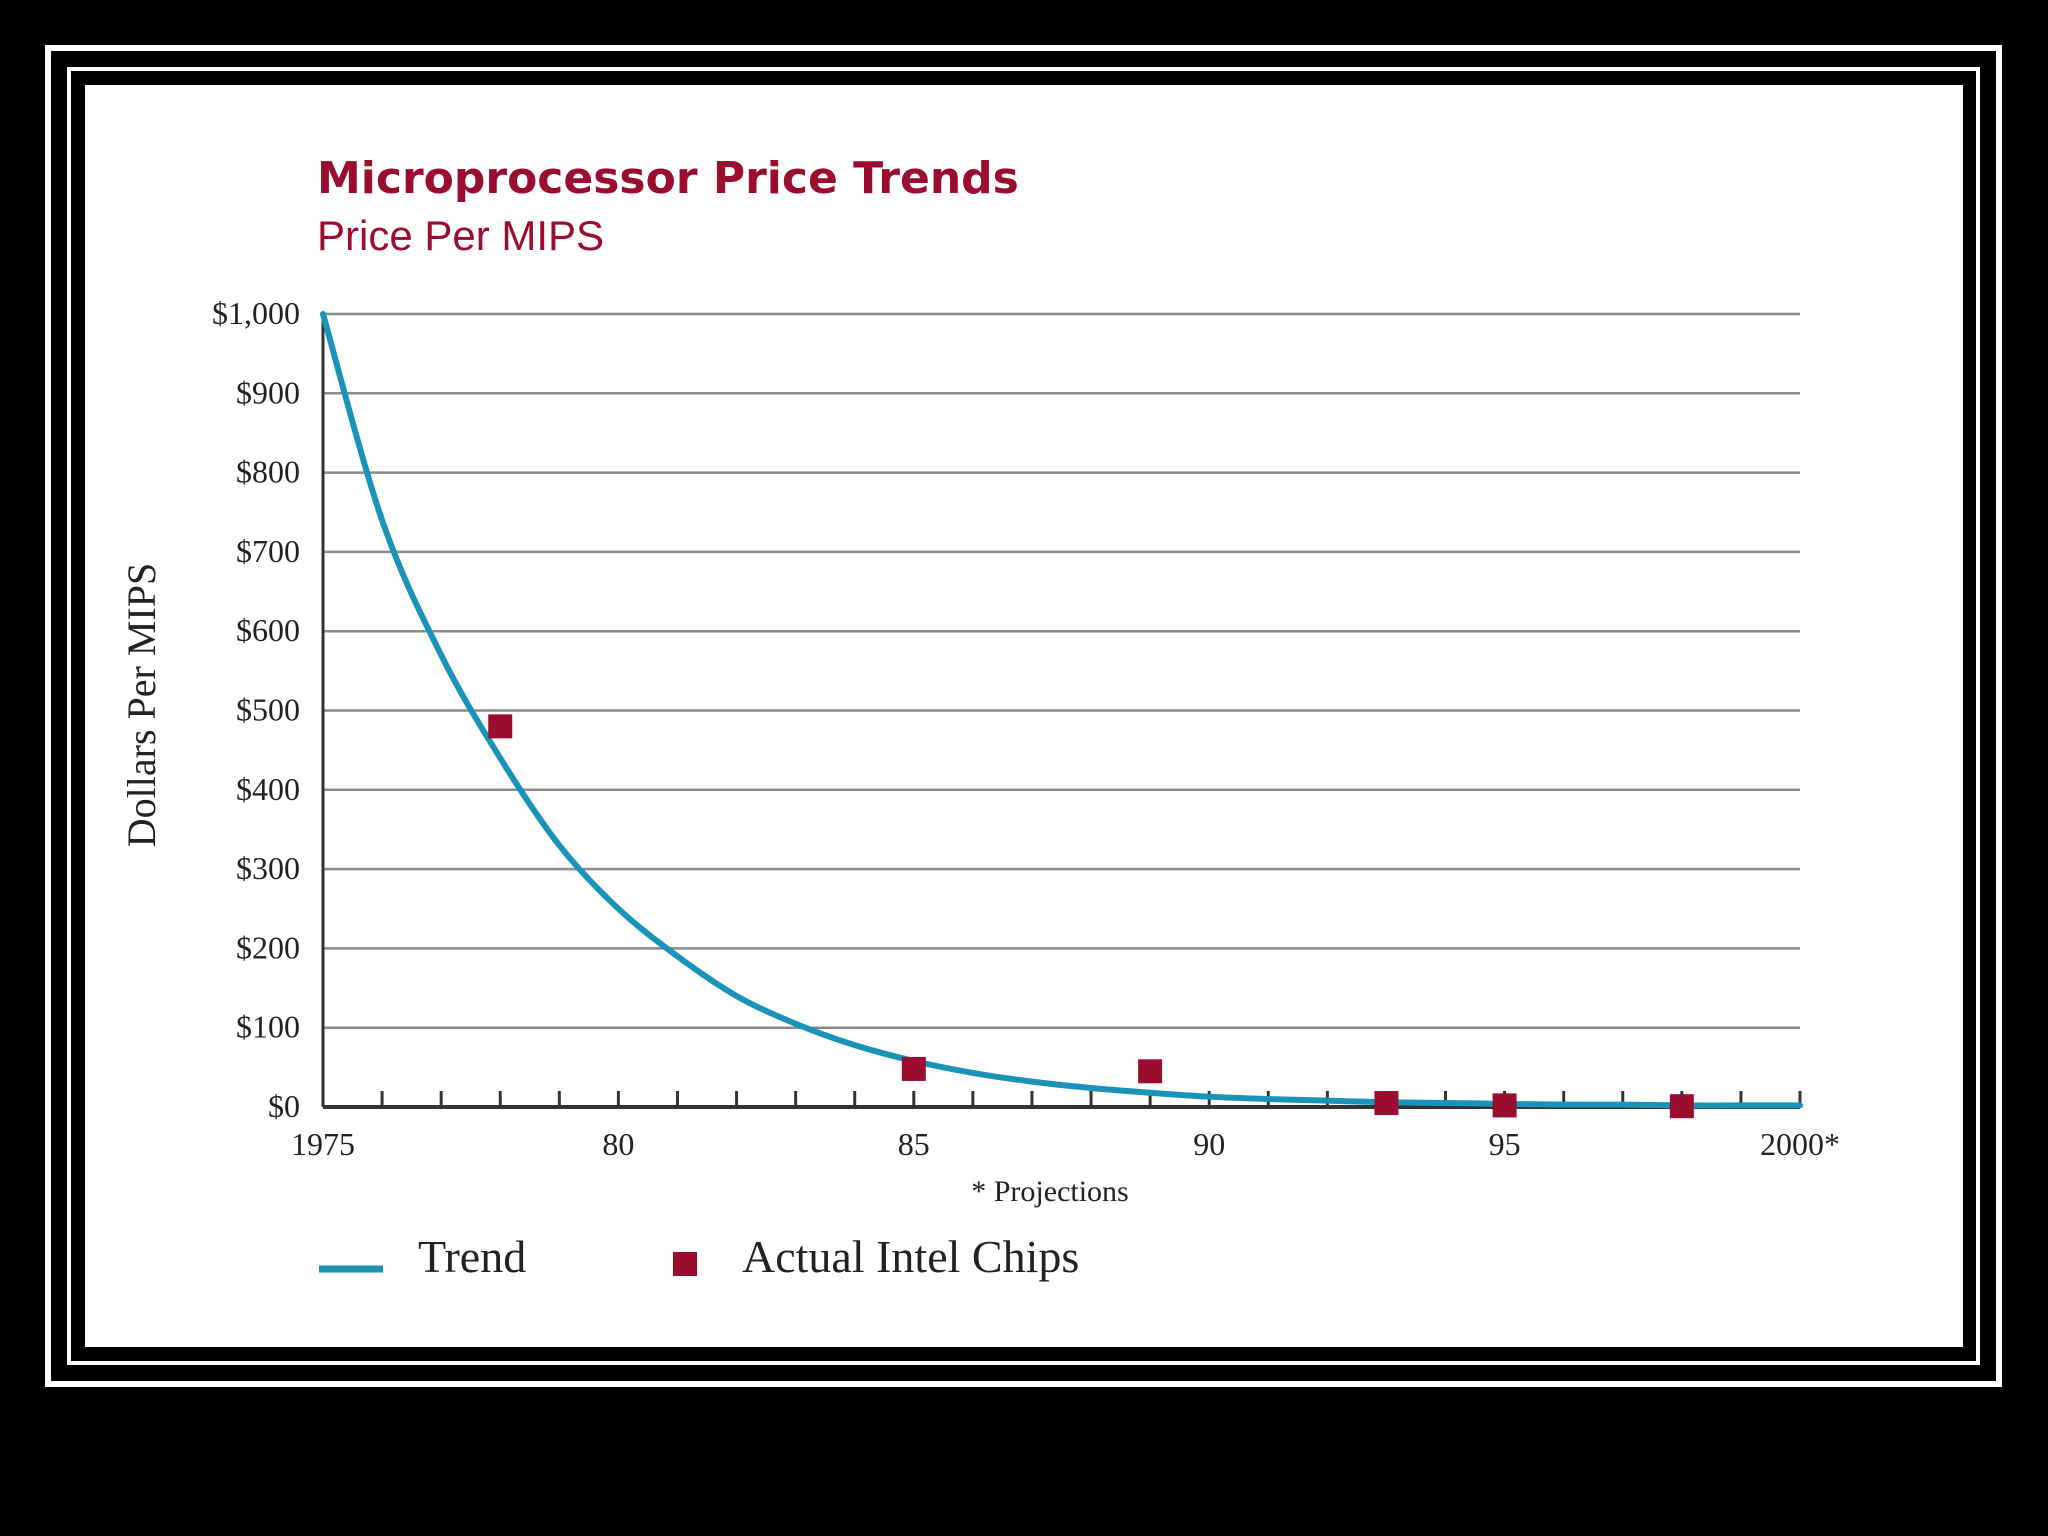  I want to click on y-tick-label: $700, so click(268, 551).